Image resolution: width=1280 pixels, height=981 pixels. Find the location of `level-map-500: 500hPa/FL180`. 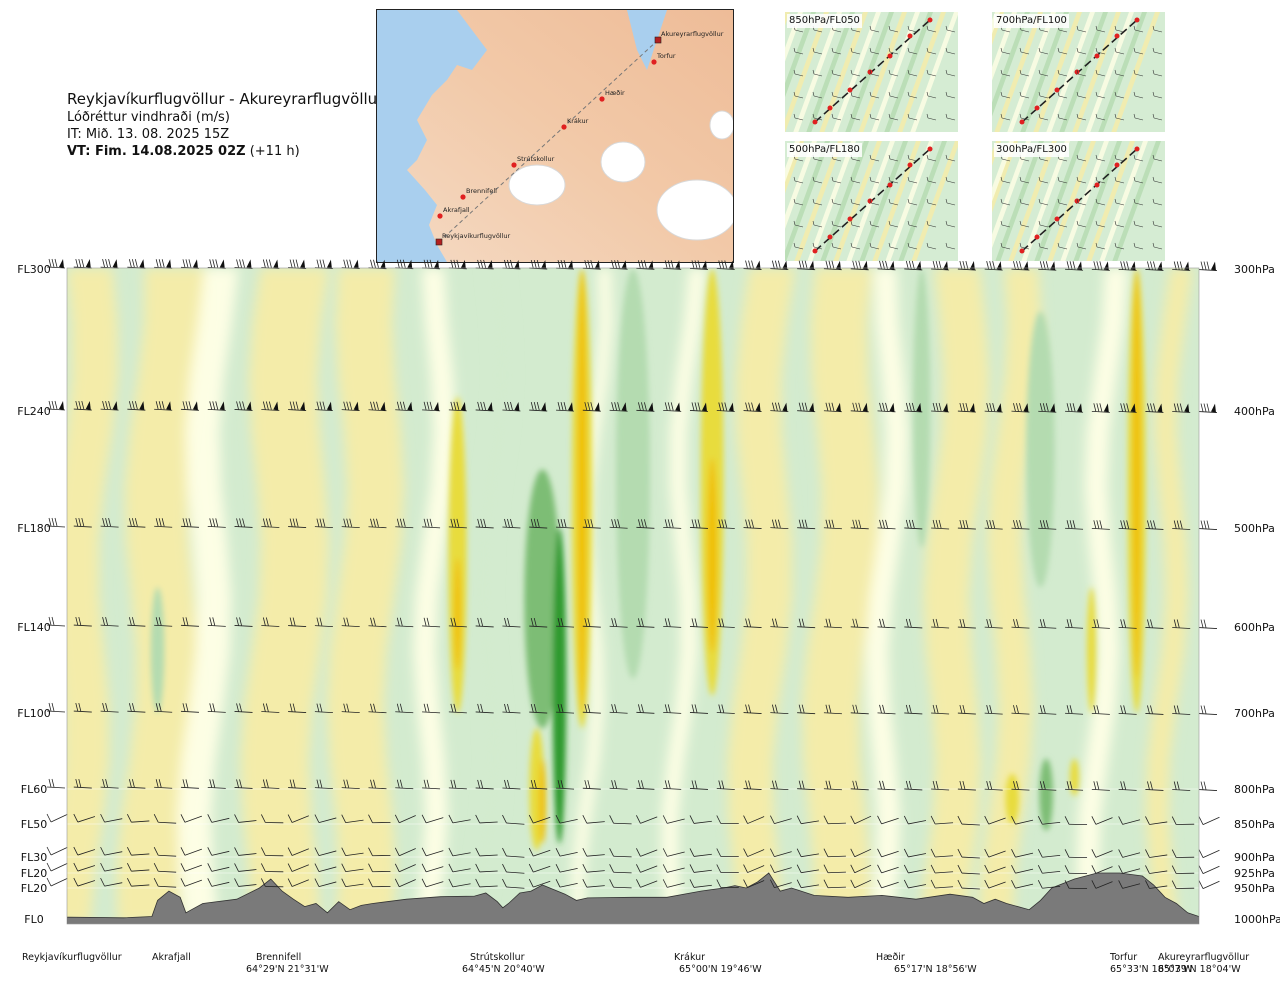

level-map-500: 500hPa/FL180 is located at coordinates (871, 201).